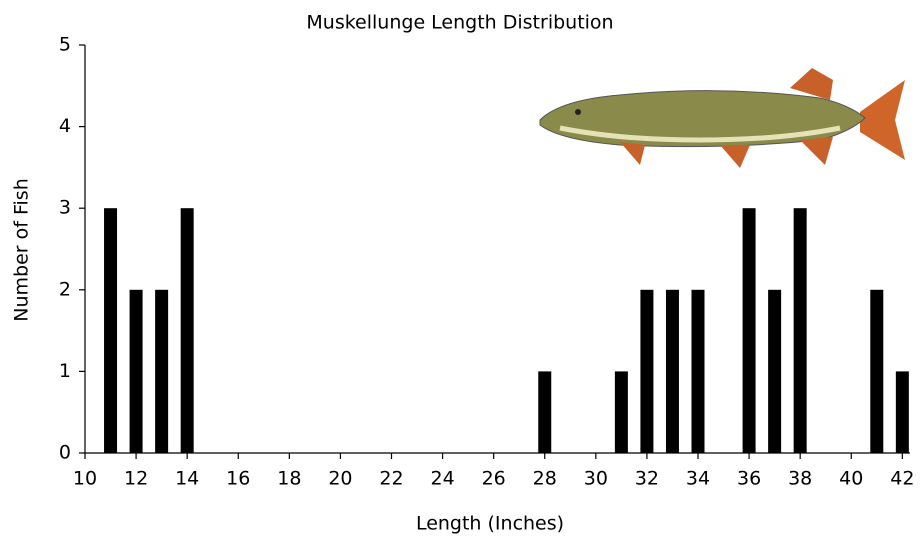  I want to click on y-tick-label: 4, so click(65, 126).